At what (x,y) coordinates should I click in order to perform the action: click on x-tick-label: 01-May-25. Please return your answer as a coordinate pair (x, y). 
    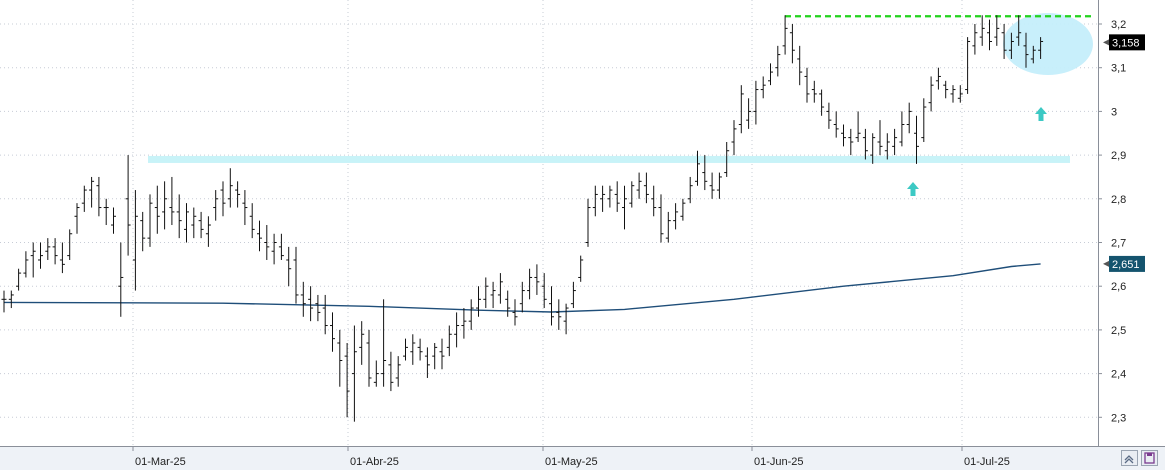
    Looking at the image, I should click on (571, 462).